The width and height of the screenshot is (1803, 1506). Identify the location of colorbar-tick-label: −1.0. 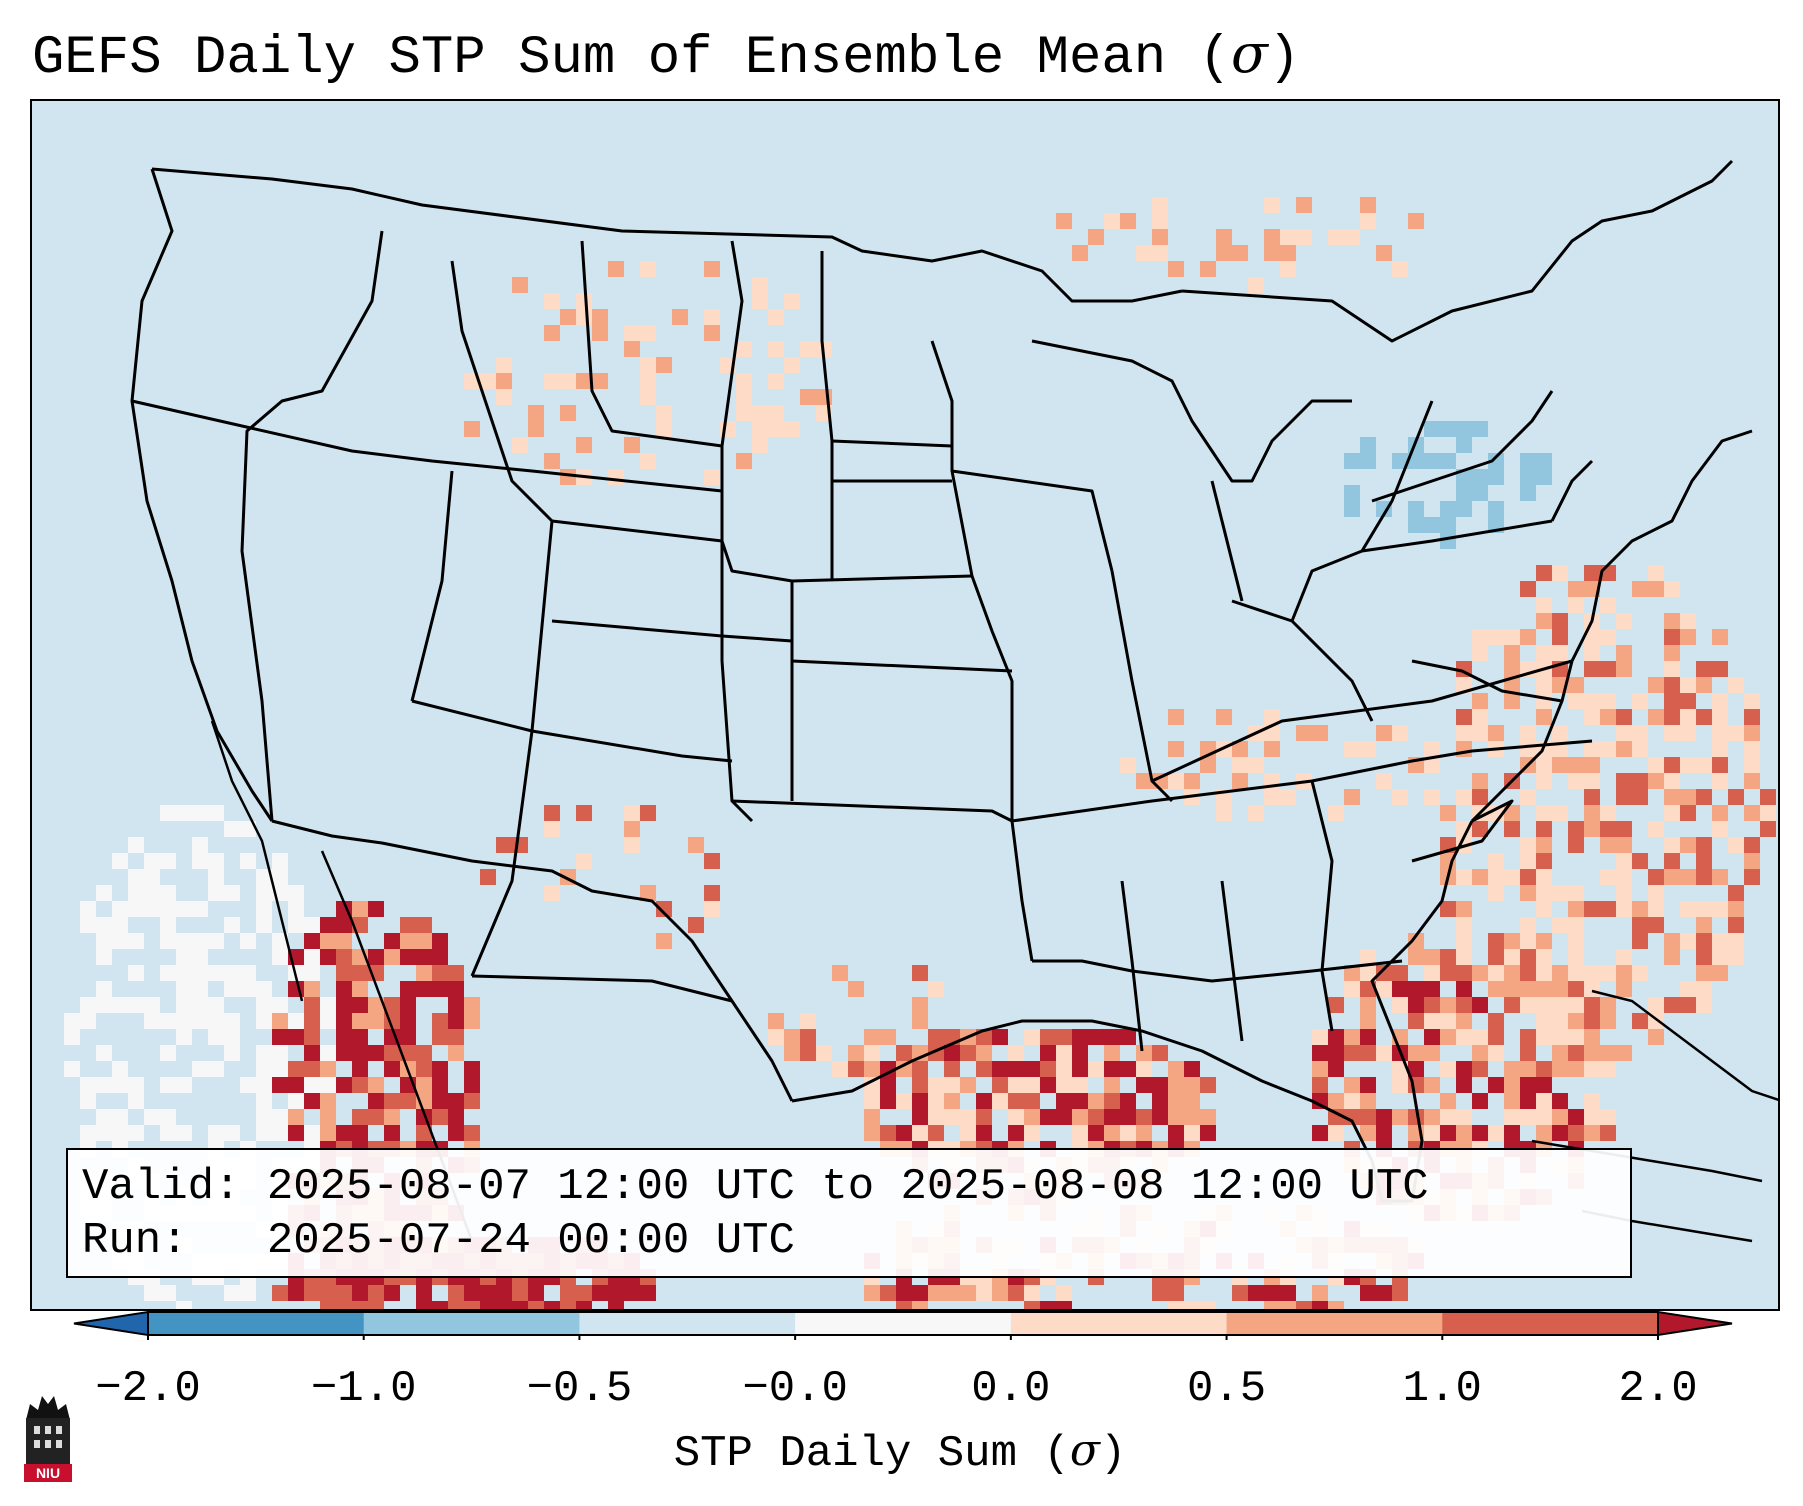
(363, 1389).